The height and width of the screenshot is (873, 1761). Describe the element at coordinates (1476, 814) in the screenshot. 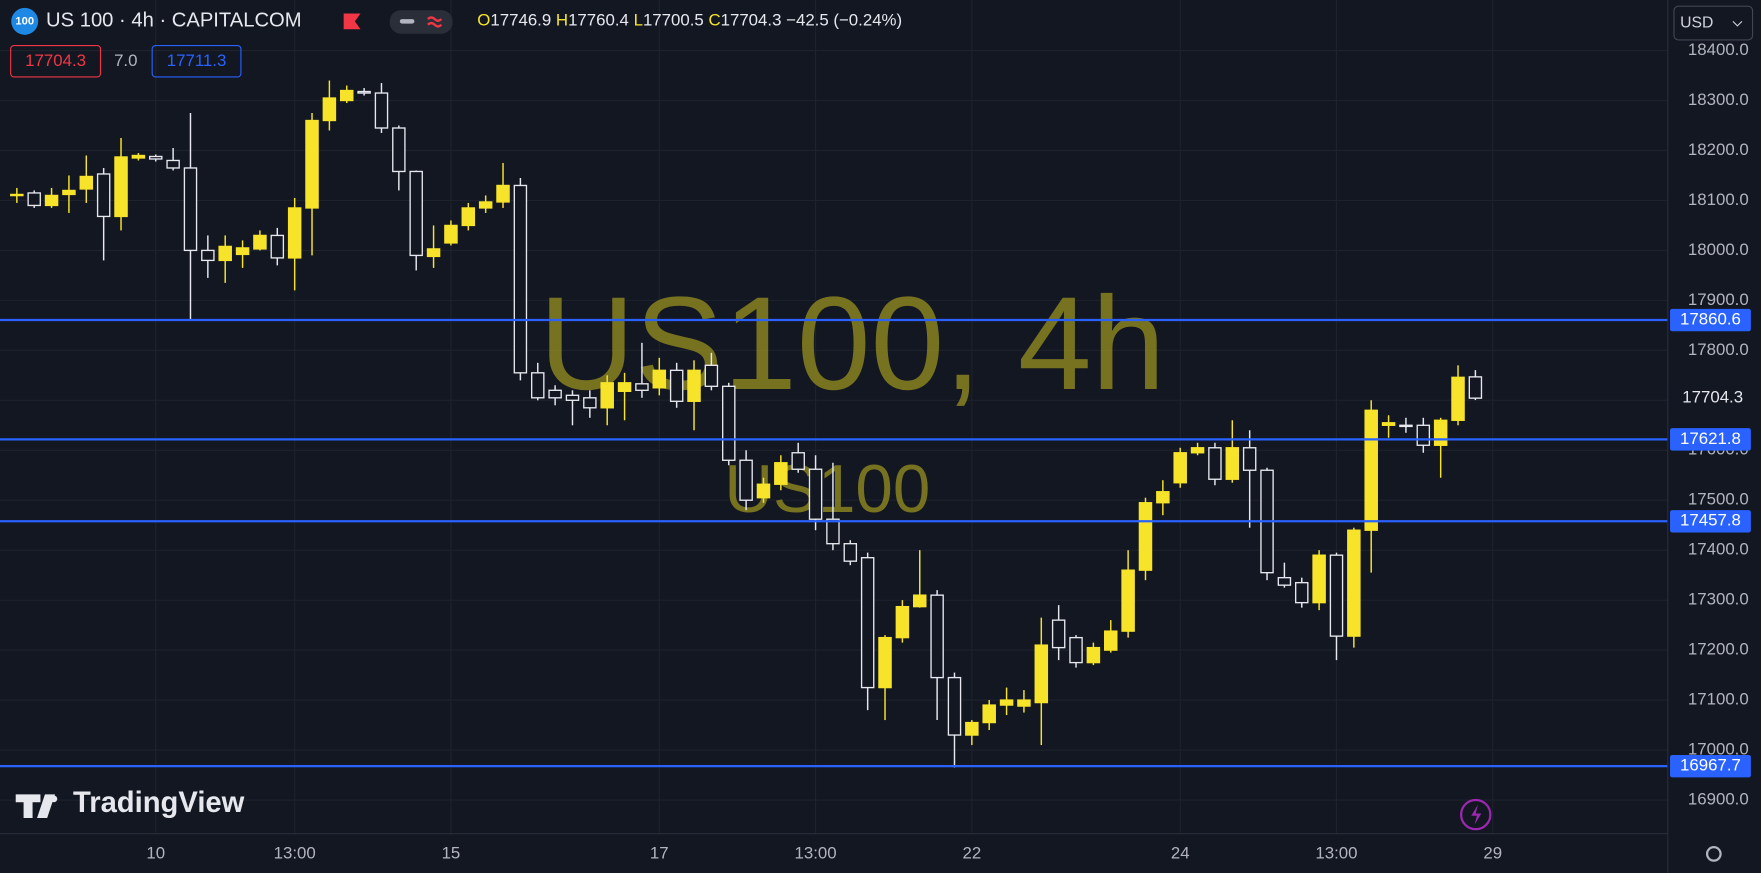

I see `alert-icon` at that location.